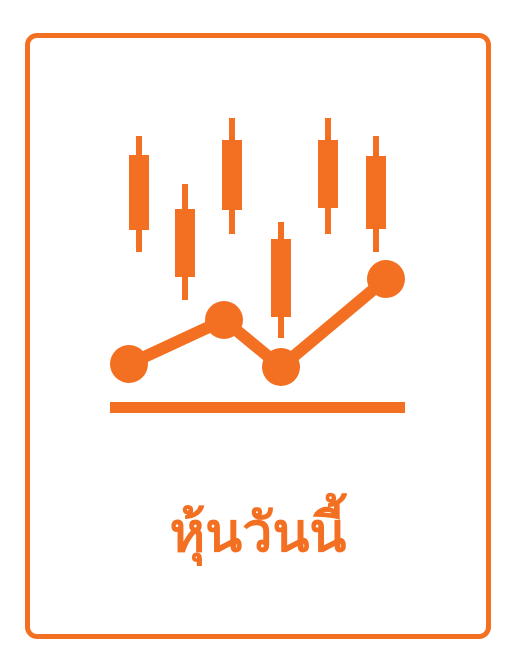 This screenshot has height=672, width=516. What do you see at coordinates (258, 532) in the screenshot?
I see `tile-label: หุ้นวันนี้` at bounding box center [258, 532].